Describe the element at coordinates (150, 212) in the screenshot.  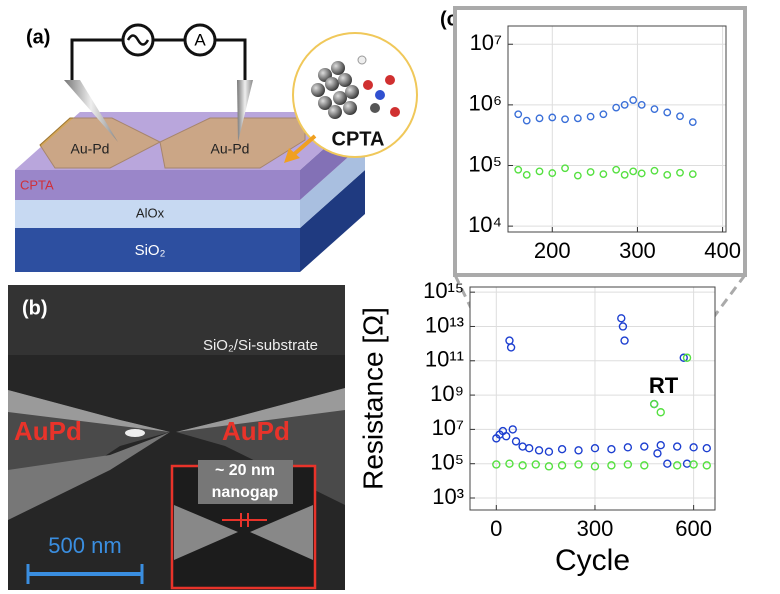
I see `layer-label: AlOx` at that location.